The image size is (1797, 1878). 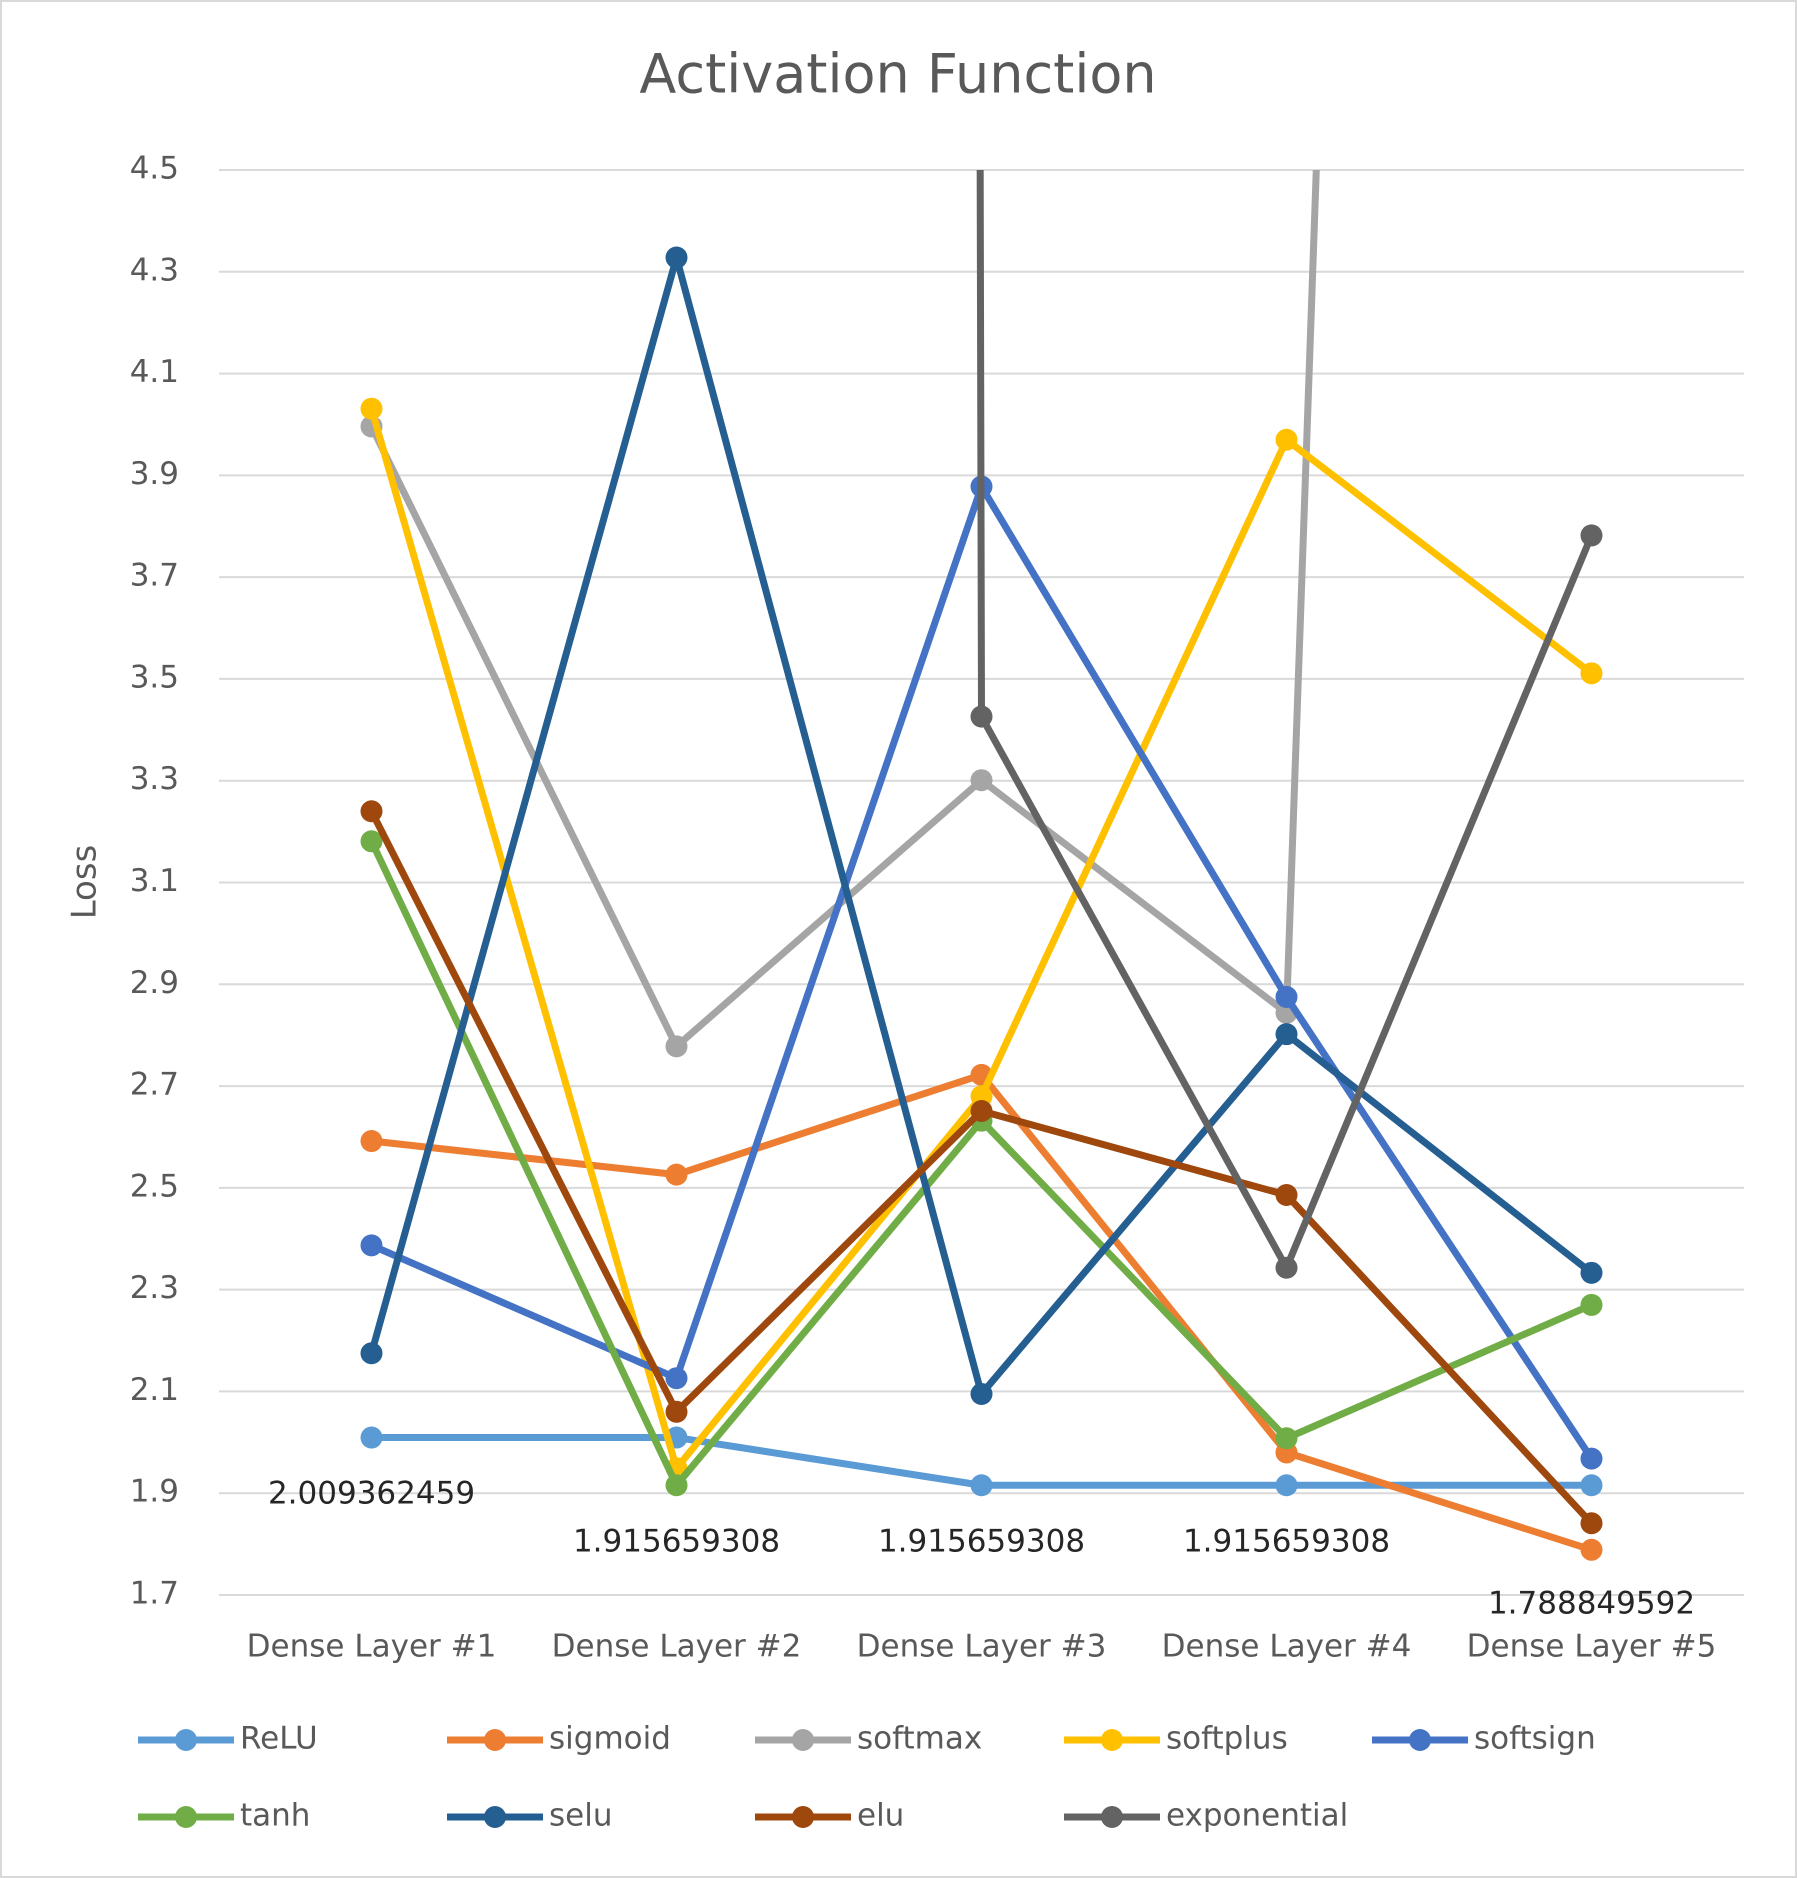 What do you see at coordinates (1592, 1647) in the screenshot?
I see `x-tick-label: Dense Layer #5` at bounding box center [1592, 1647].